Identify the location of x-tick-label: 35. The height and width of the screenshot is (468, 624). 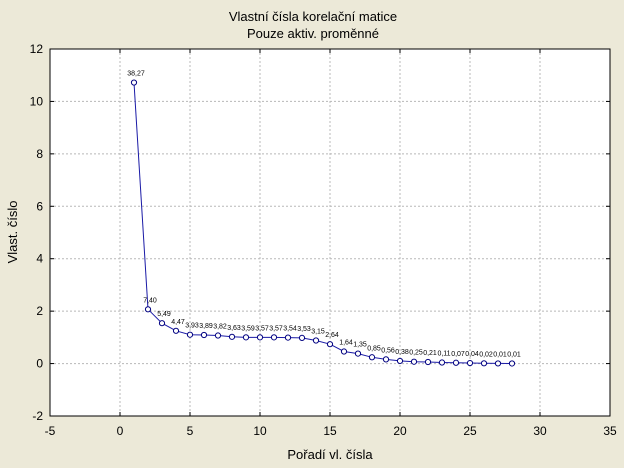
(610, 431).